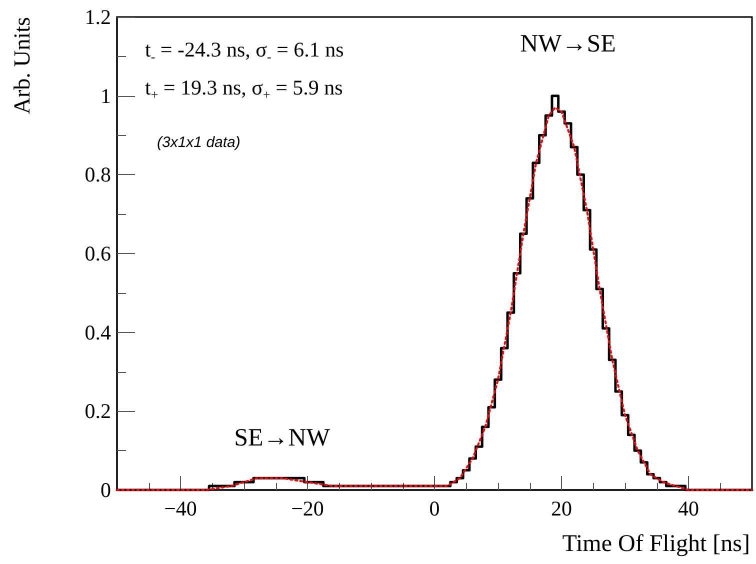 This screenshot has width=756, height=564. I want to click on x-tick-label: −20, so click(307, 508).